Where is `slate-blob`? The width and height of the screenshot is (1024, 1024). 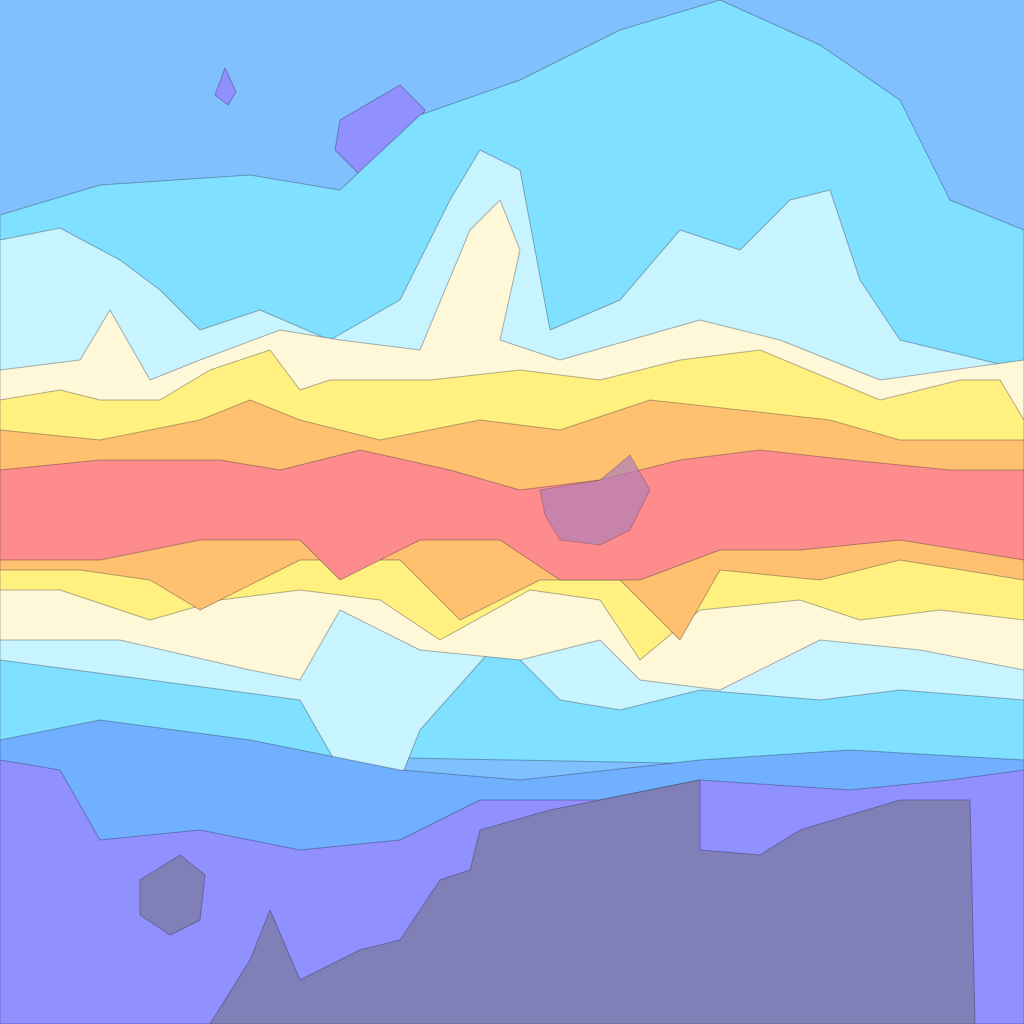 slate-blob is located at coordinates (172, 895).